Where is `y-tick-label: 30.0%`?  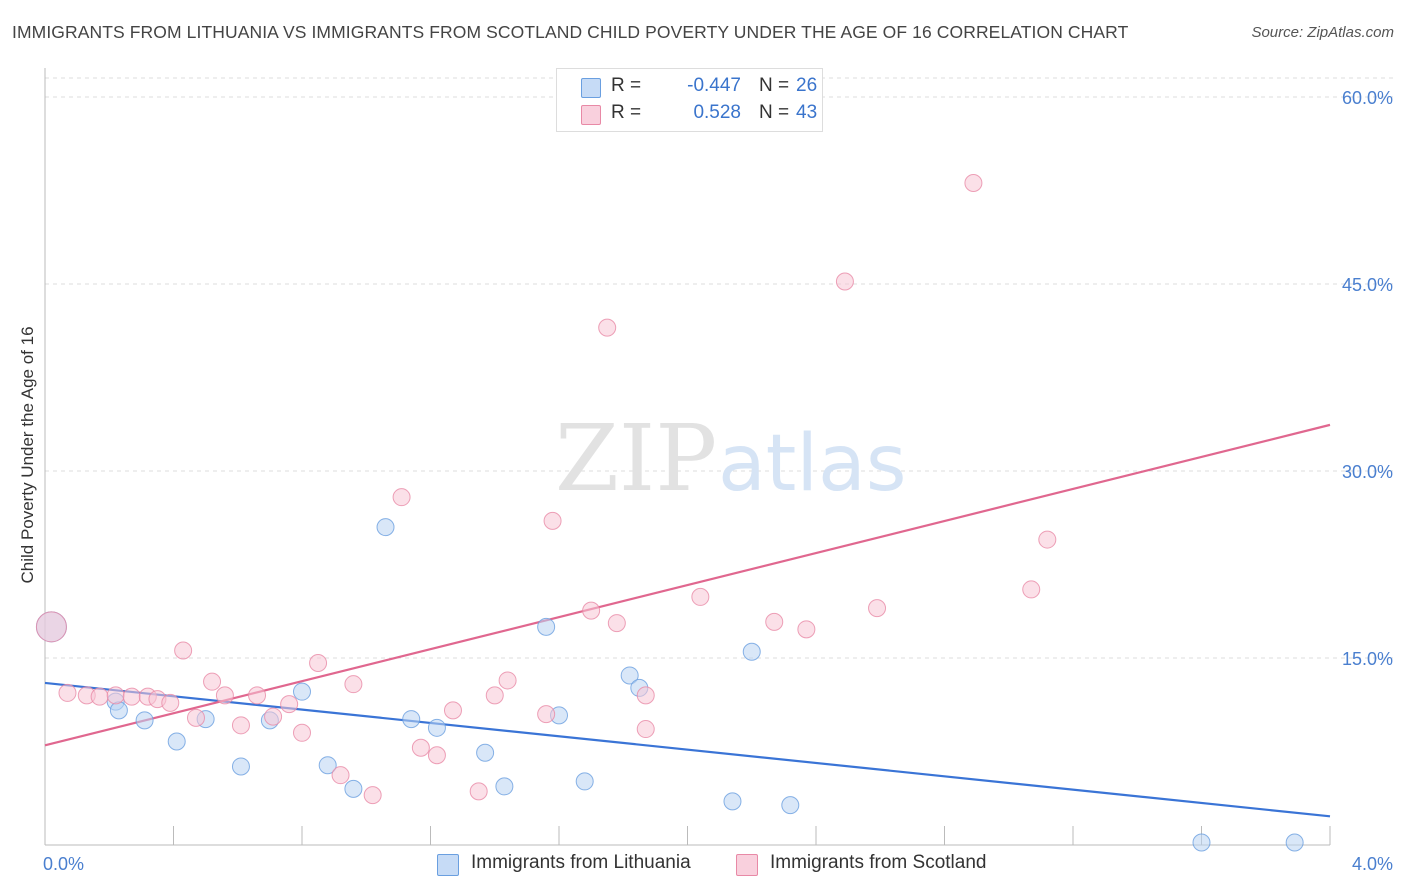
y-tick-label: 30.0% is located at coordinates (1367, 472).